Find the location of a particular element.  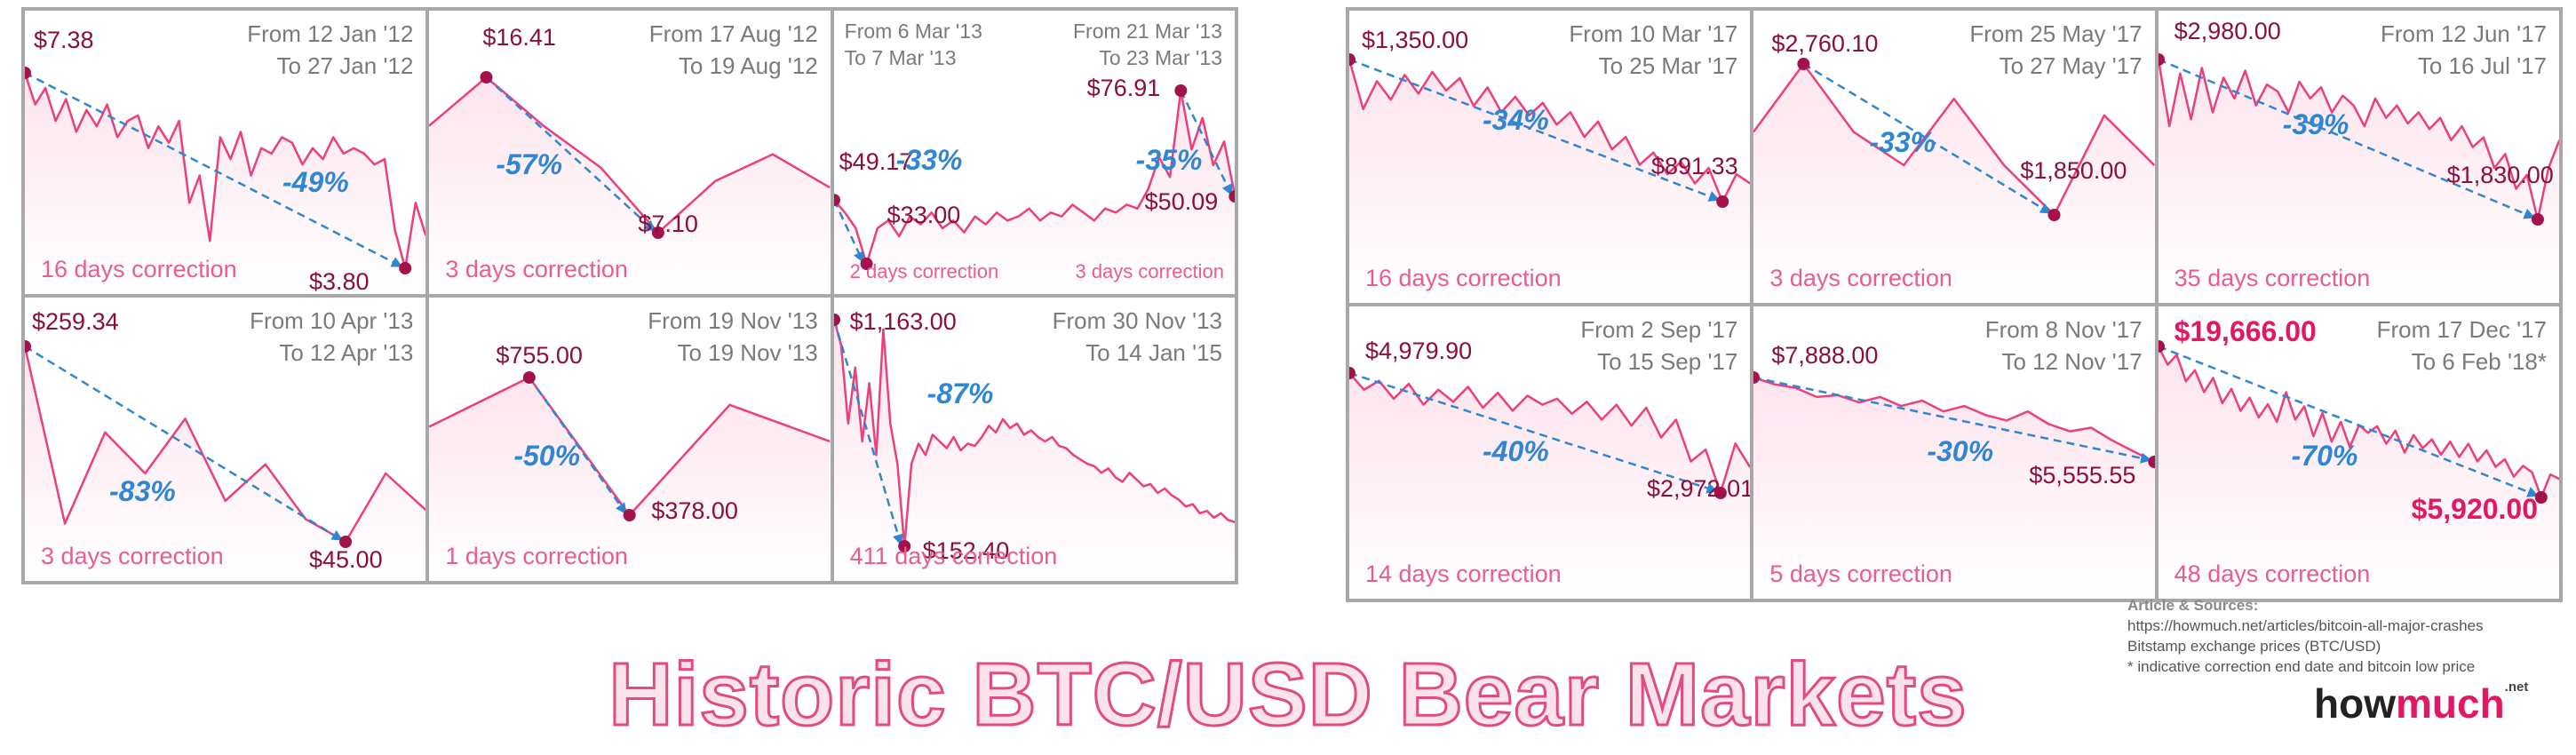

low-price-label: $5,555.55 is located at coordinates (2082, 475).